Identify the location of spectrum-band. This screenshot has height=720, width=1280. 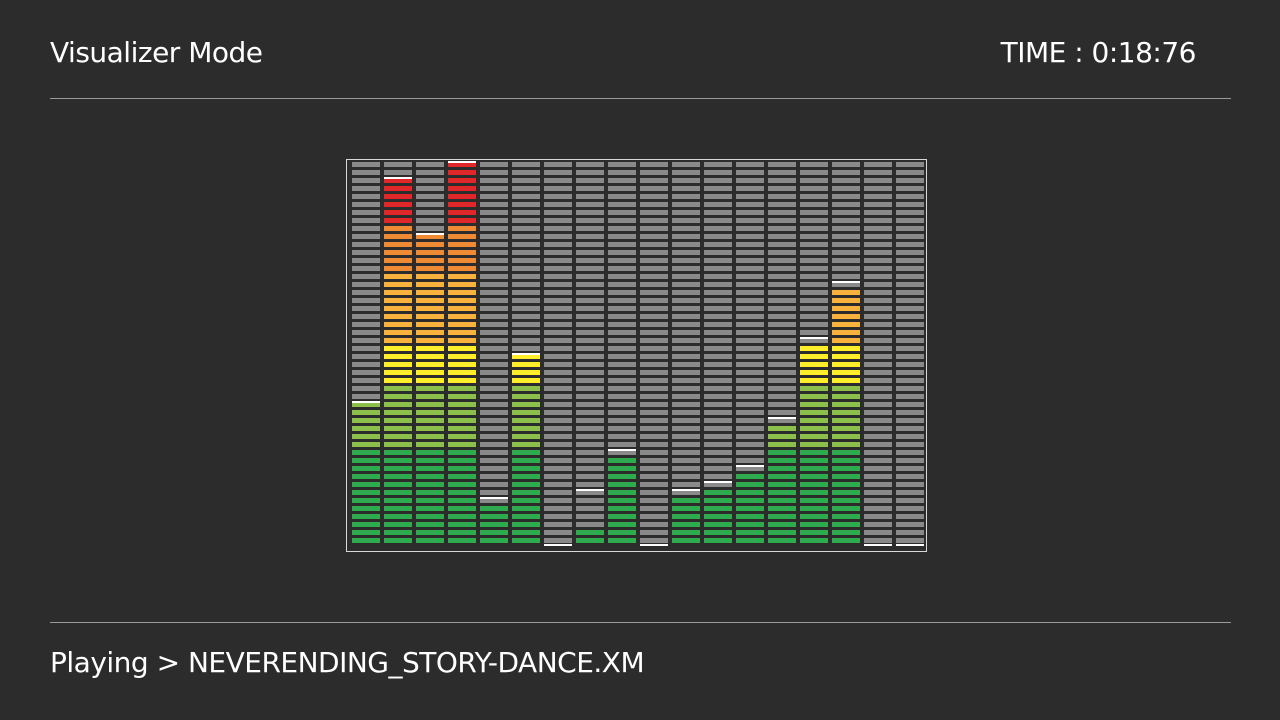
(686, 352).